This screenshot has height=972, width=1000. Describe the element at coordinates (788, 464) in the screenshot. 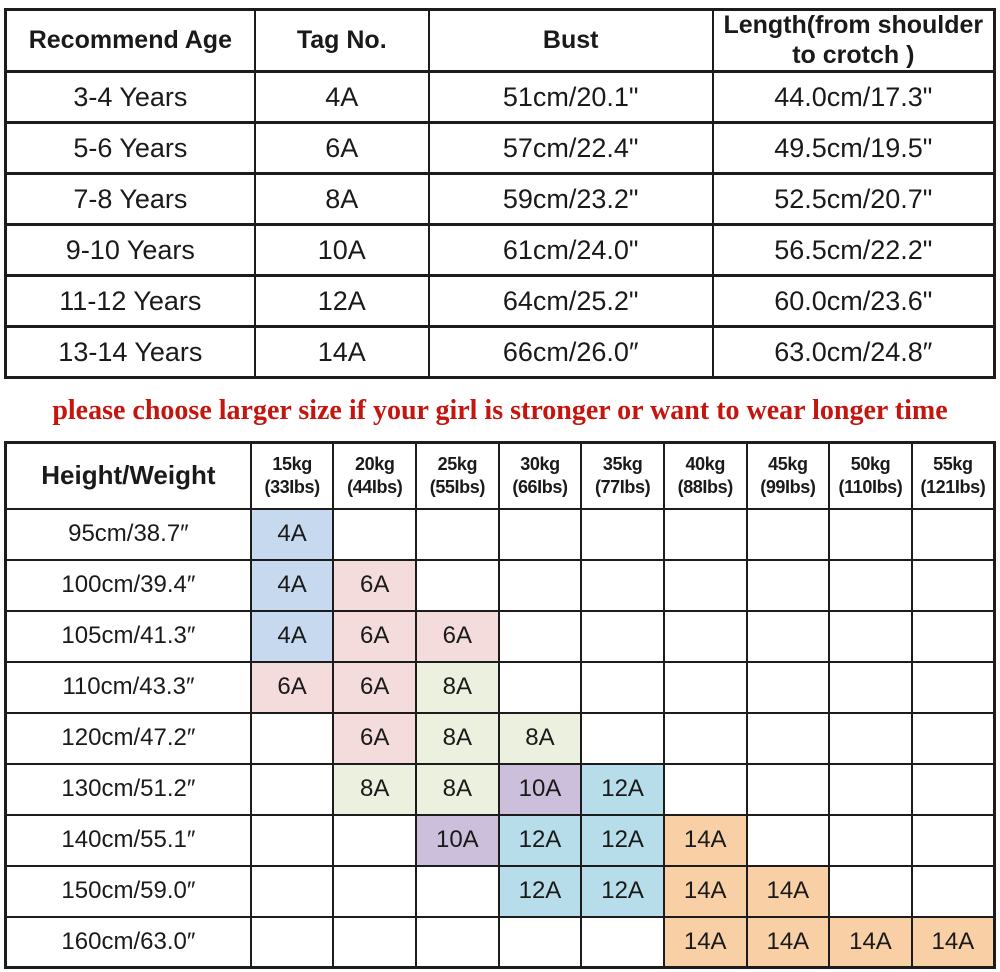

I see `weight-kg-label: 45kg` at that location.